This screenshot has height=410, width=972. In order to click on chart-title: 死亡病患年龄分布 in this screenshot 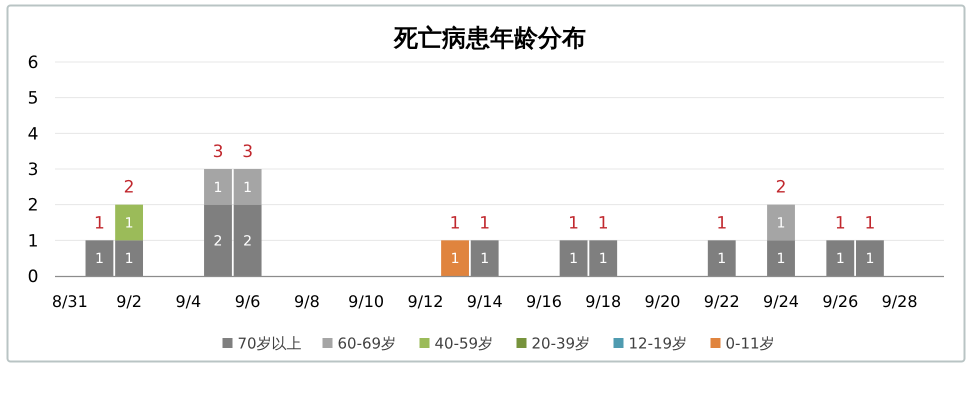, I will do `click(489, 38)`.